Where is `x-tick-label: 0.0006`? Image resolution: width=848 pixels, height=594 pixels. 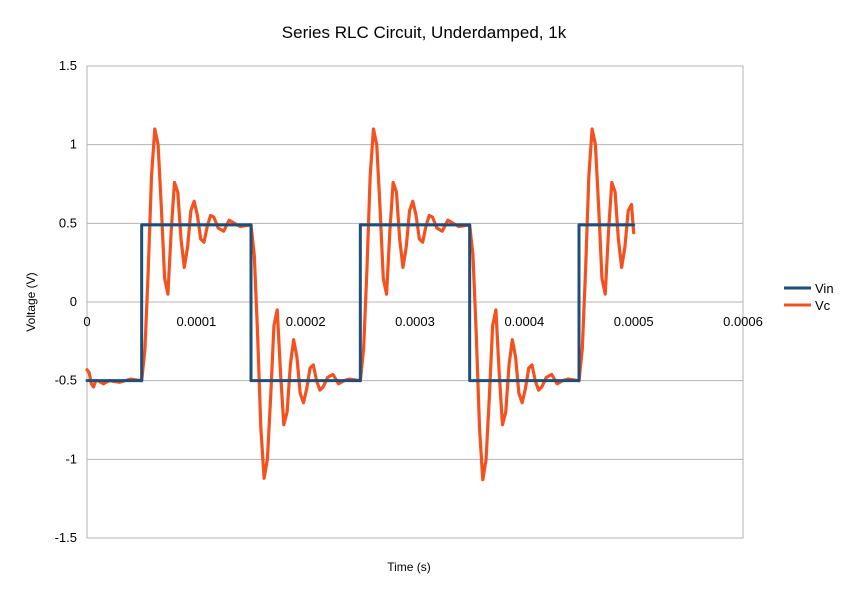
x-tick-label: 0.0006 is located at coordinates (743, 321).